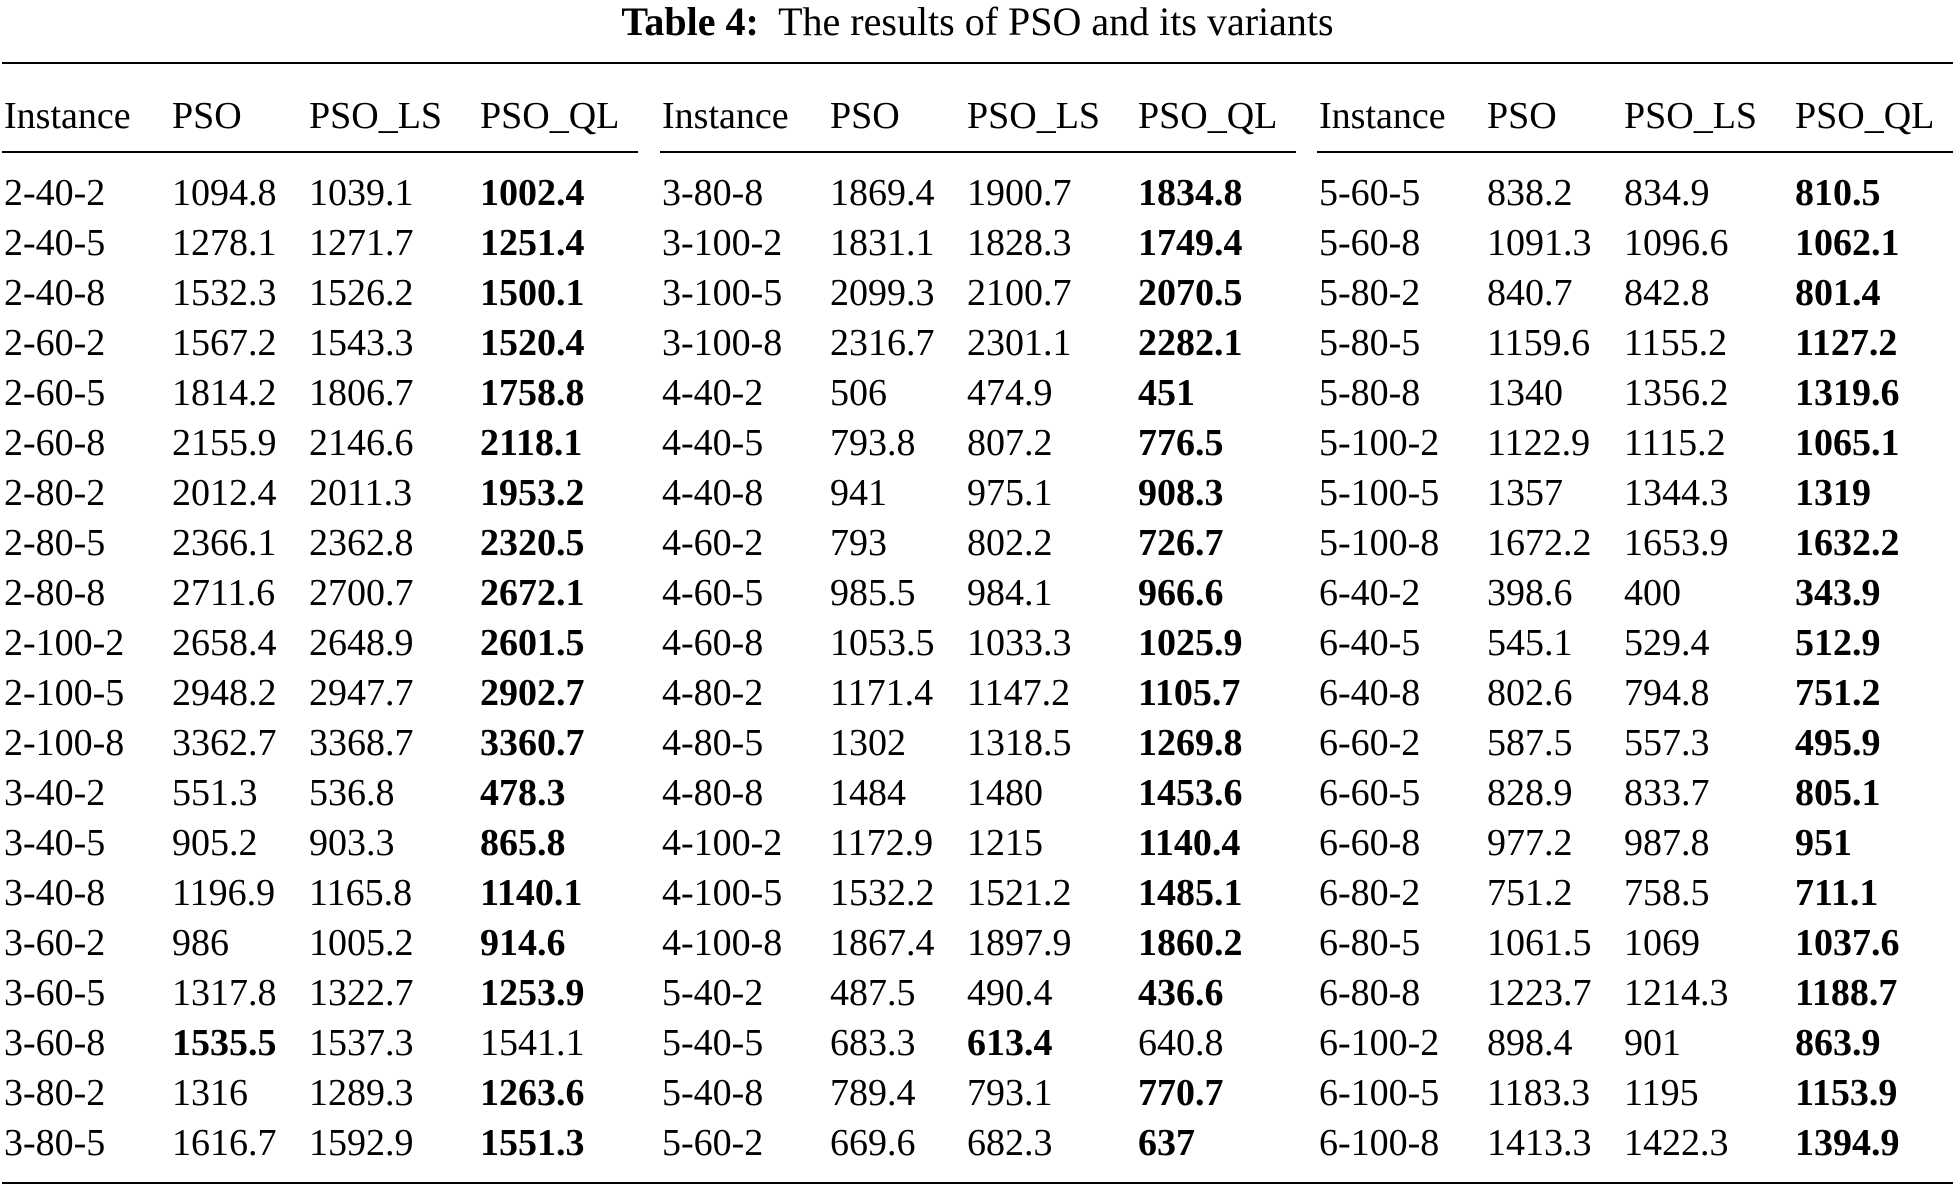  Describe the element at coordinates (55, 193) in the screenshot. I see `instance-cell: 2-40-2` at that location.